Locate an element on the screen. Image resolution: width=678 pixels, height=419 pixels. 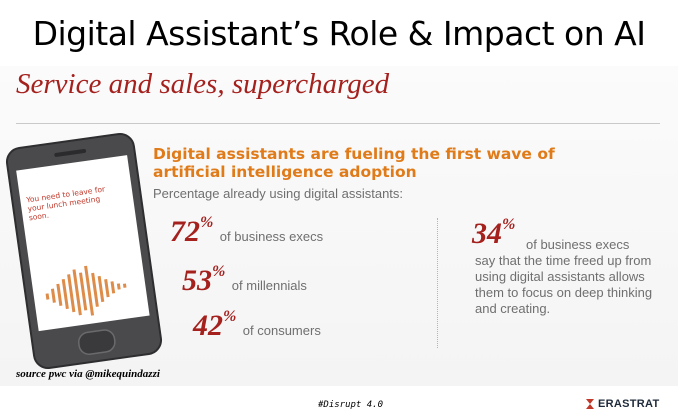
source-credit: source pwc via @mikequindazzi is located at coordinates (88, 374).